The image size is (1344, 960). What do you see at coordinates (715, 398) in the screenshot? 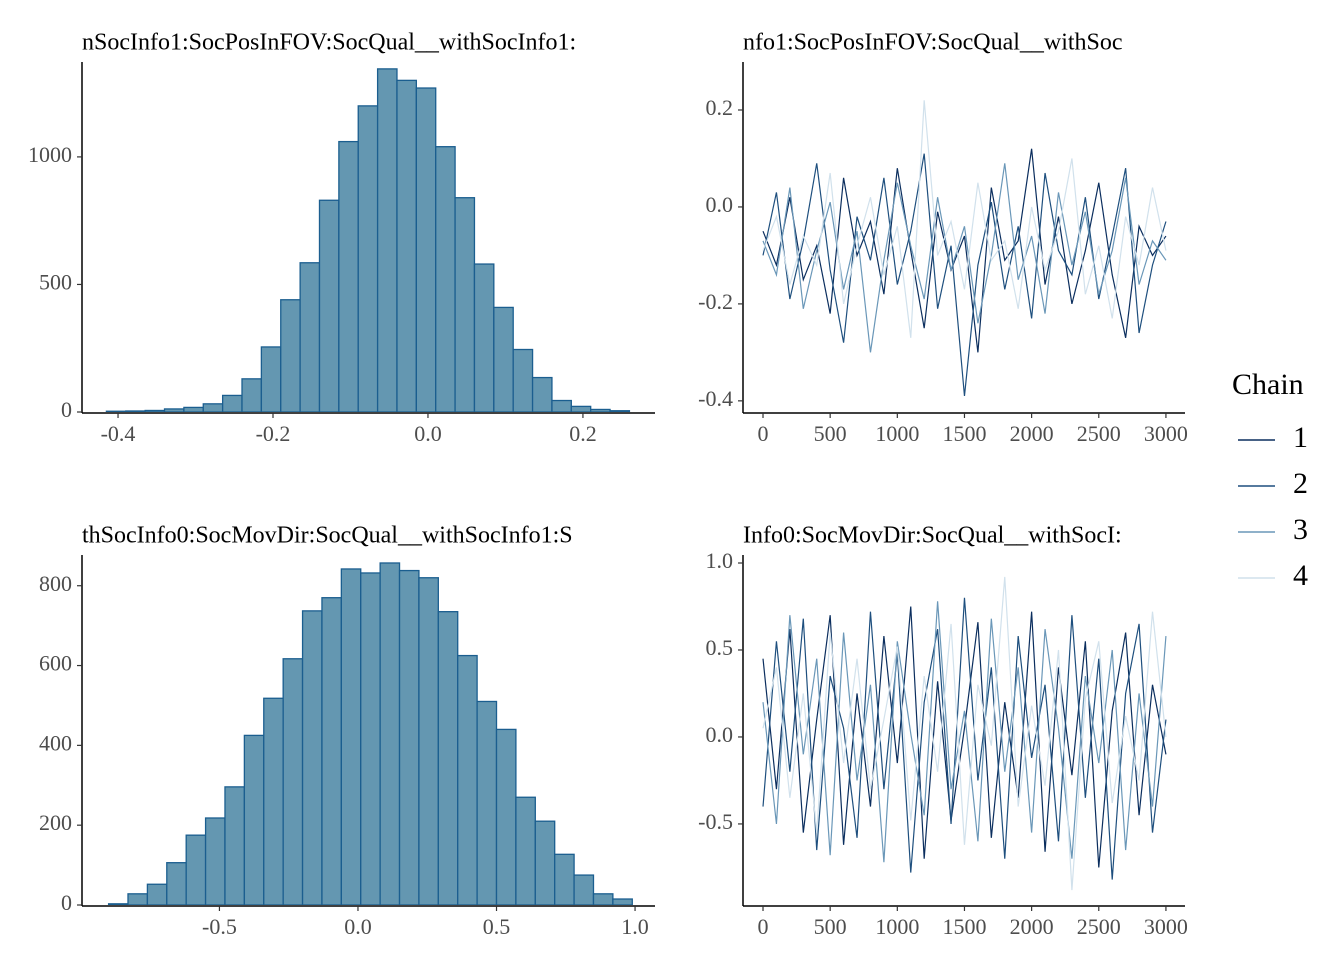
I see `y-tick-label: -0.4` at bounding box center [715, 398].